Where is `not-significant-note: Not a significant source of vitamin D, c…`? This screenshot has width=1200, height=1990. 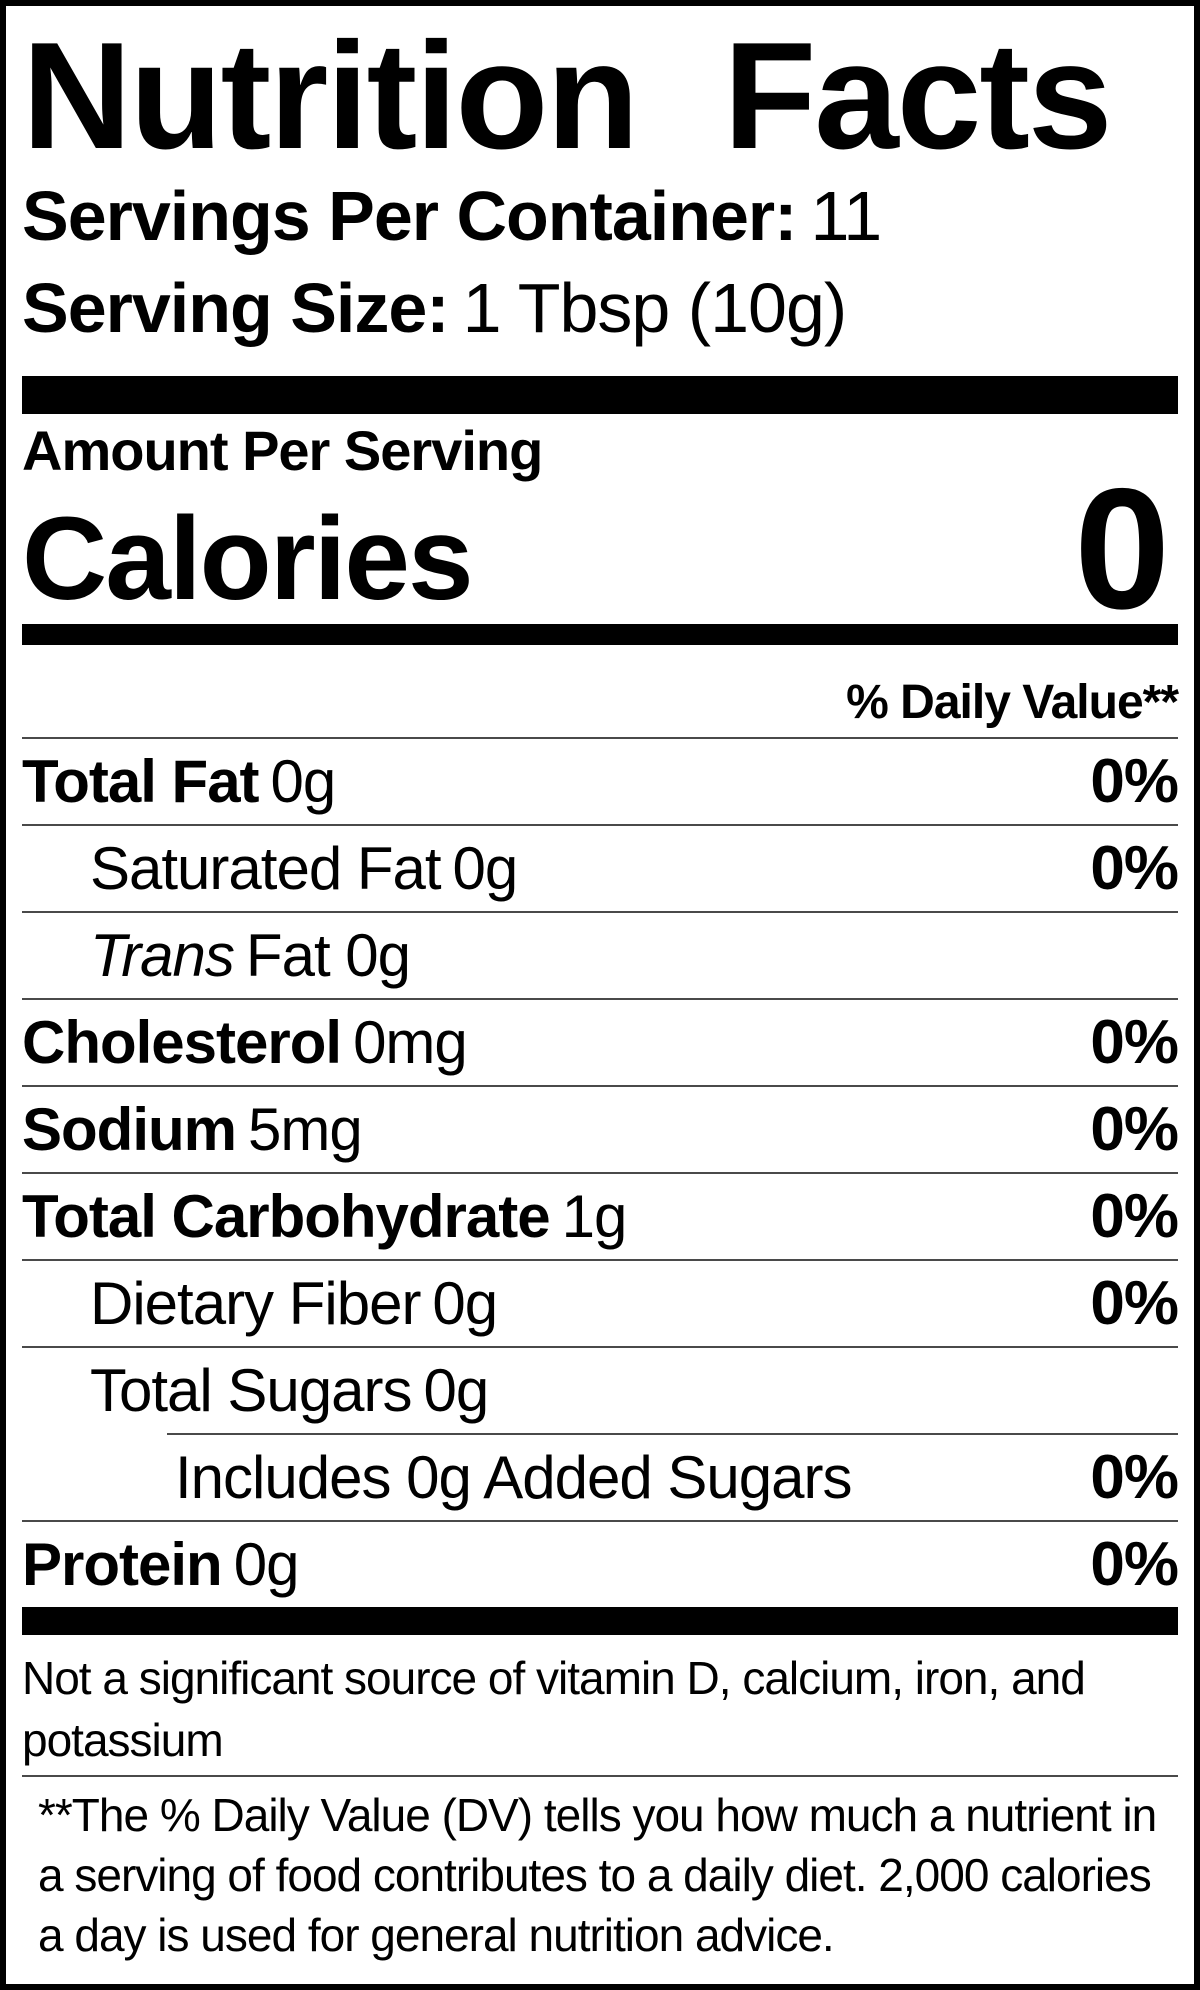
not-significant-note: Not a significant source of vitamin D, c… is located at coordinates (554, 1709).